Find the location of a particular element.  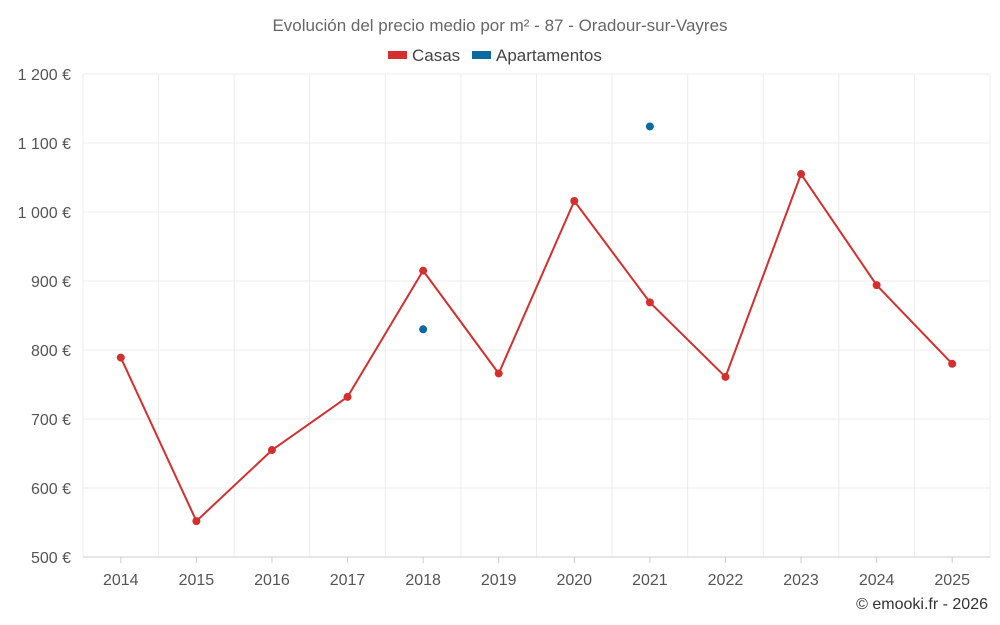

data-point-casas-2014 is located at coordinates (120, 357).